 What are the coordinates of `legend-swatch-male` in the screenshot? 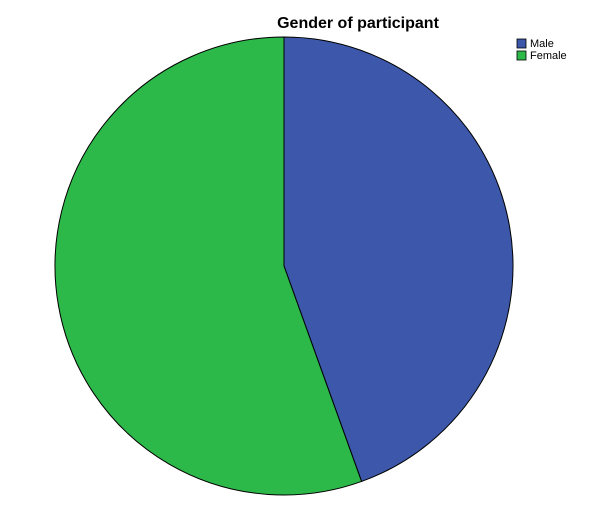 It's located at (521, 43).